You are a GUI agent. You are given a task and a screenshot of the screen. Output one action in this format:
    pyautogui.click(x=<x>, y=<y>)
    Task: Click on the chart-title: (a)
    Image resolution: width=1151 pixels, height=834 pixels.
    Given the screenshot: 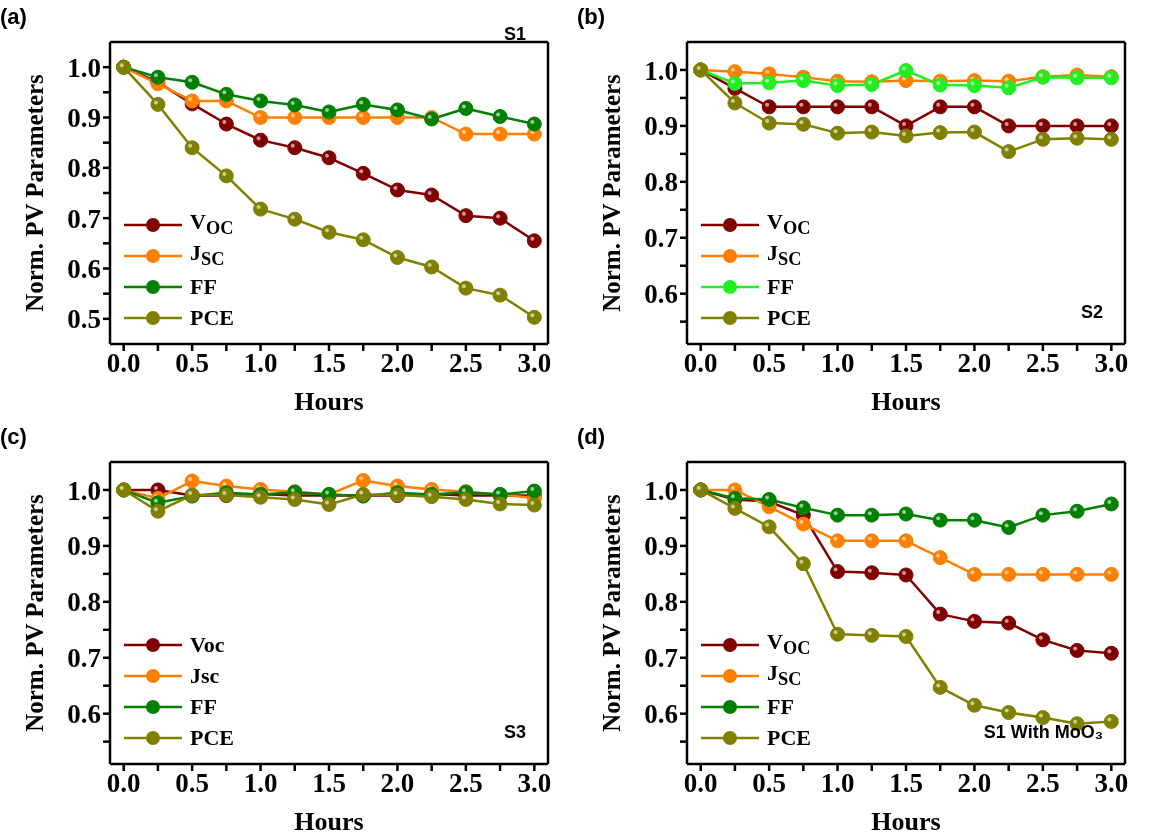 What is the action you would take?
    pyautogui.click(x=13, y=17)
    